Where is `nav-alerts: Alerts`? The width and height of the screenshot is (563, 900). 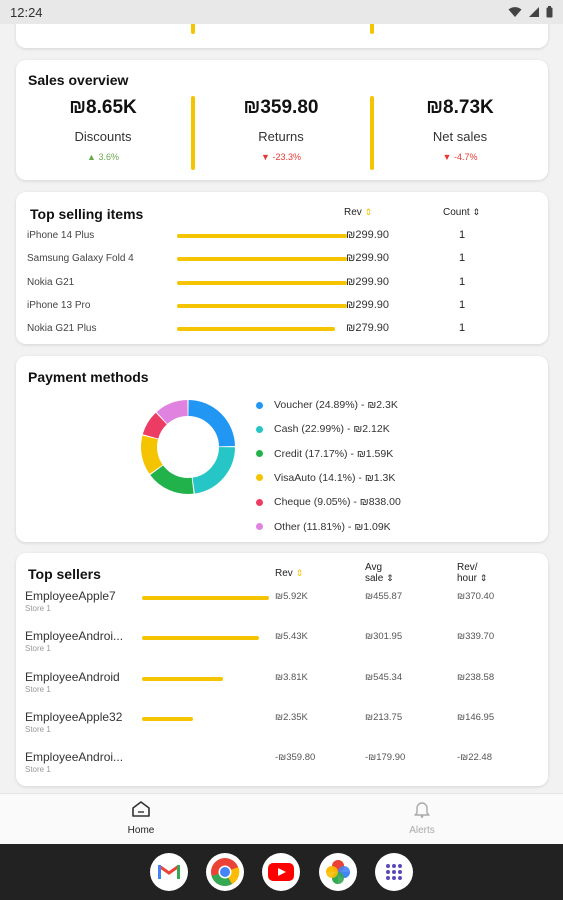 nav-alerts: Alerts is located at coordinates (422, 818).